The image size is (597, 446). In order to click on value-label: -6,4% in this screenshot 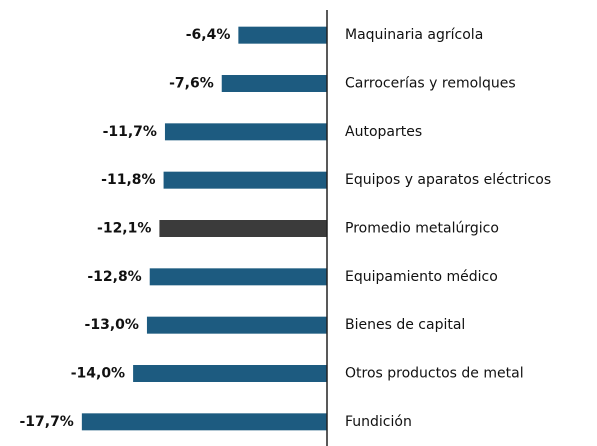, I will do `click(208, 35)`.